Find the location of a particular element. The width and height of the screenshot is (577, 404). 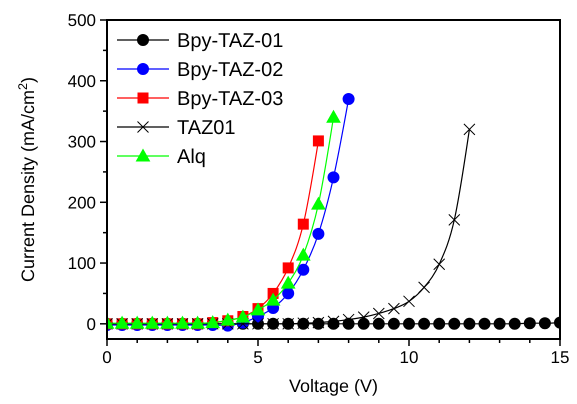

legend-label: Bpy-TAZ-03 is located at coordinates (230, 99).